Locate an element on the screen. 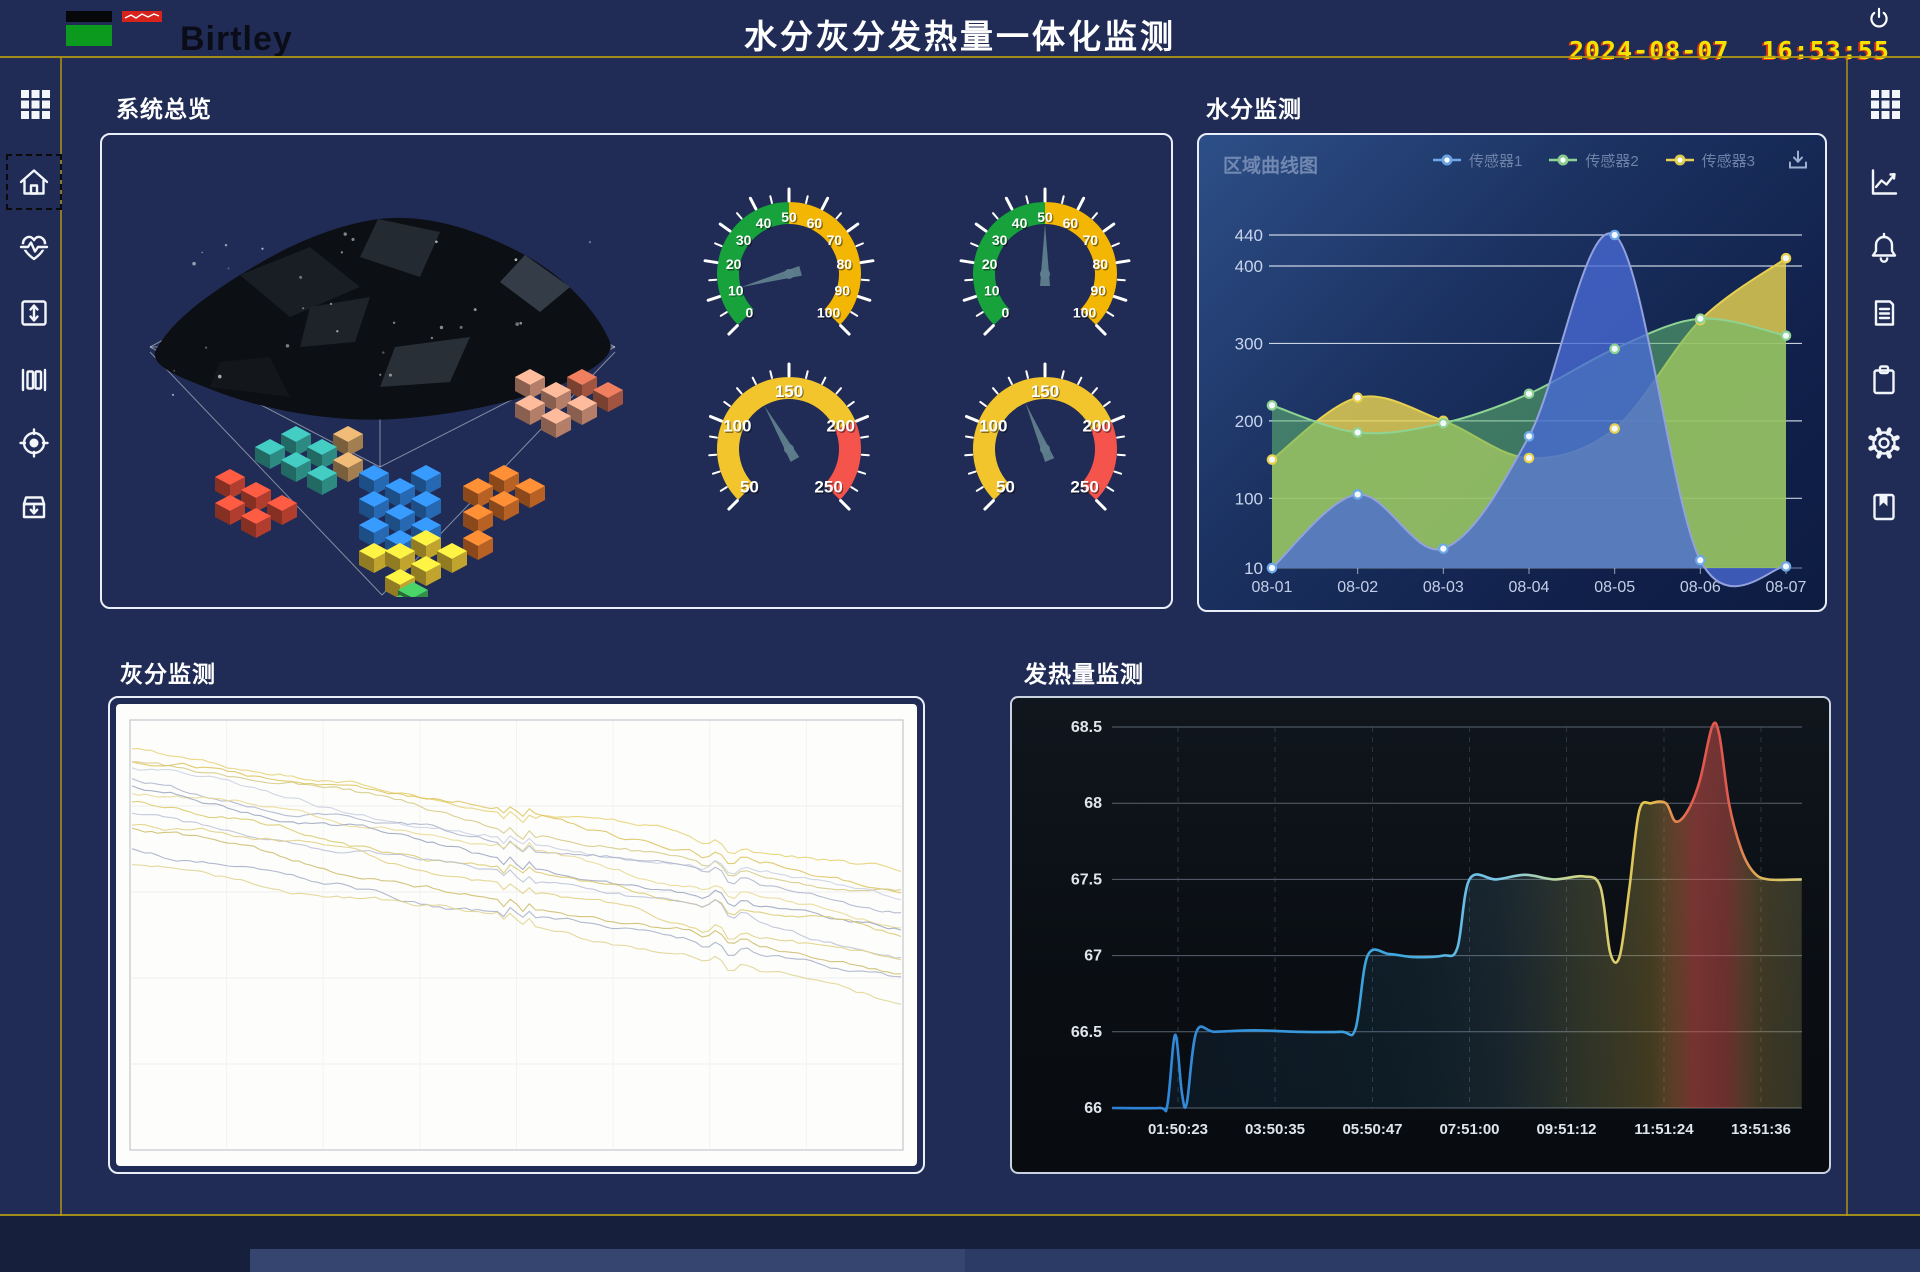 This screenshot has height=1272, width=1920. svg-text: 07:51:00 is located at coordinates (1469, 1129).